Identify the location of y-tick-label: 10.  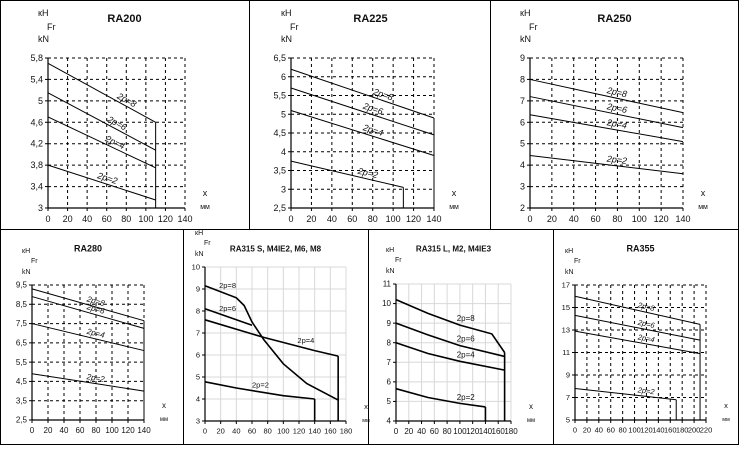
(196, 267).